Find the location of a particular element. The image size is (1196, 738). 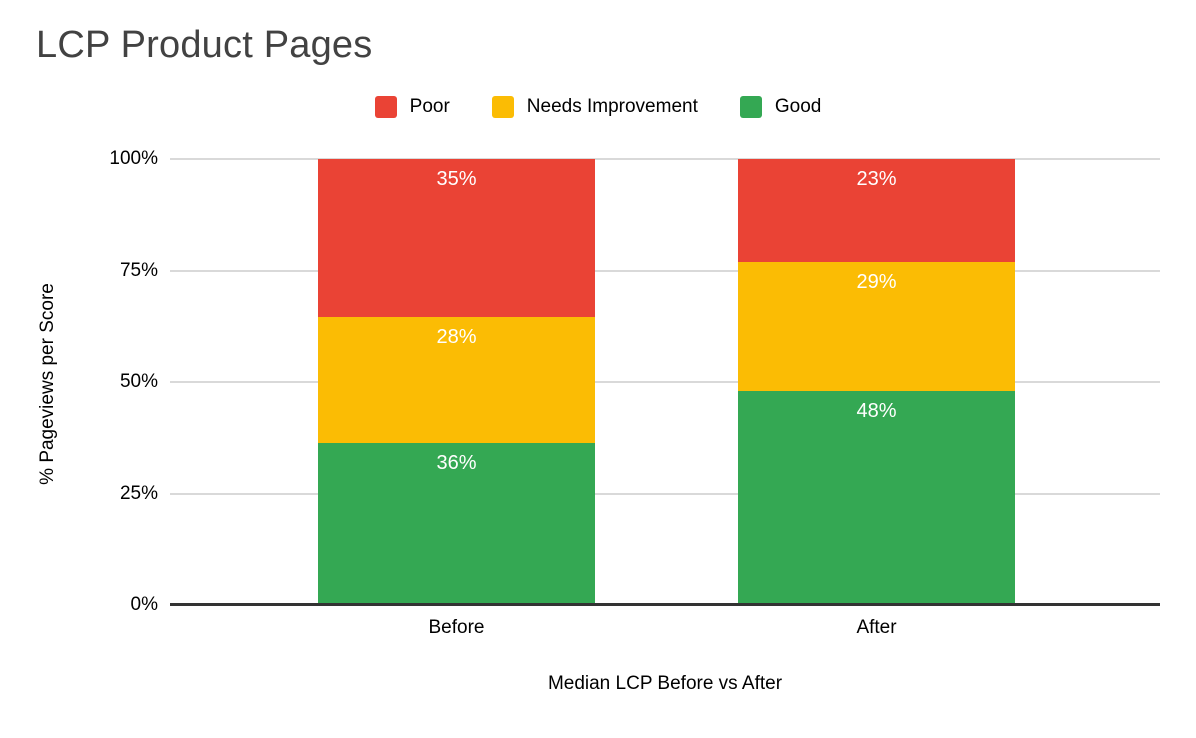

legend-swatch-needs-improvement-icon is located at coordinates (502, 107).